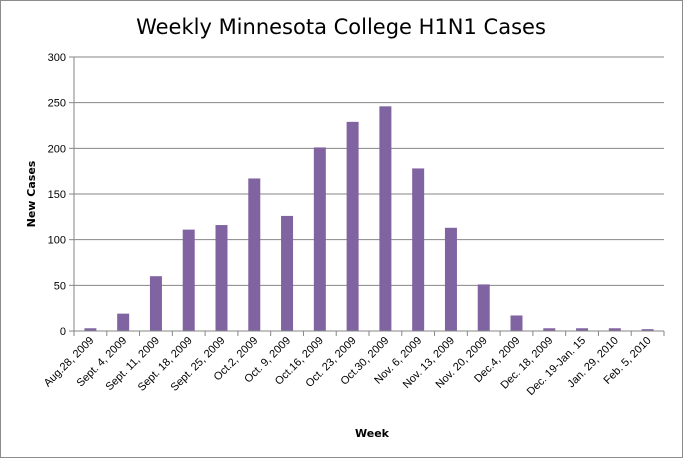  I want to click on y-tick-label: 0, so click(63, 332).